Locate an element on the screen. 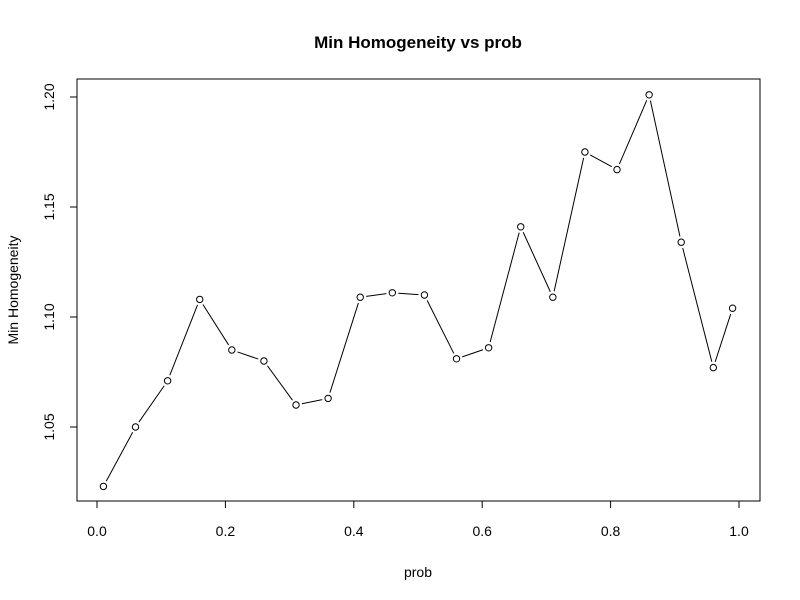 This screenshot has height=600, width=800. y-tick-label: 1.10 is located at coordinates (49, 316).